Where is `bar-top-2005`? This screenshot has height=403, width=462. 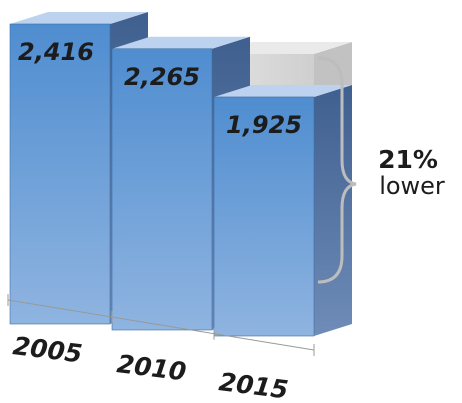 bar-top-2005 is located at coordinates (79, 18).